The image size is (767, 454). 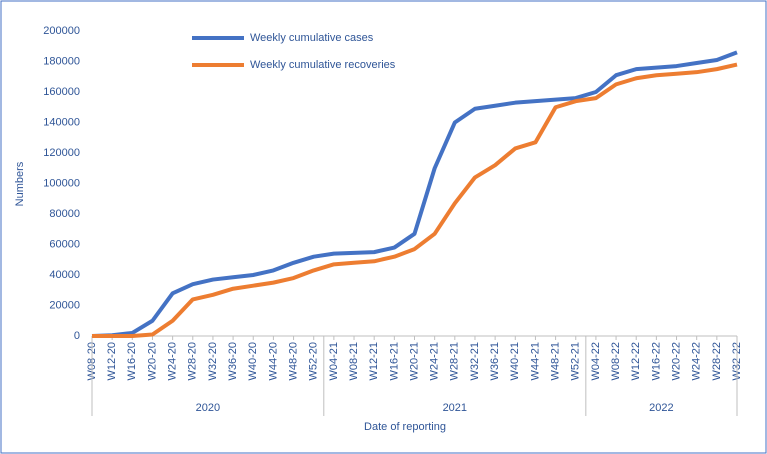 I want to click on legend-label: Weekly cumulative cases, so click(x=312, y=38).